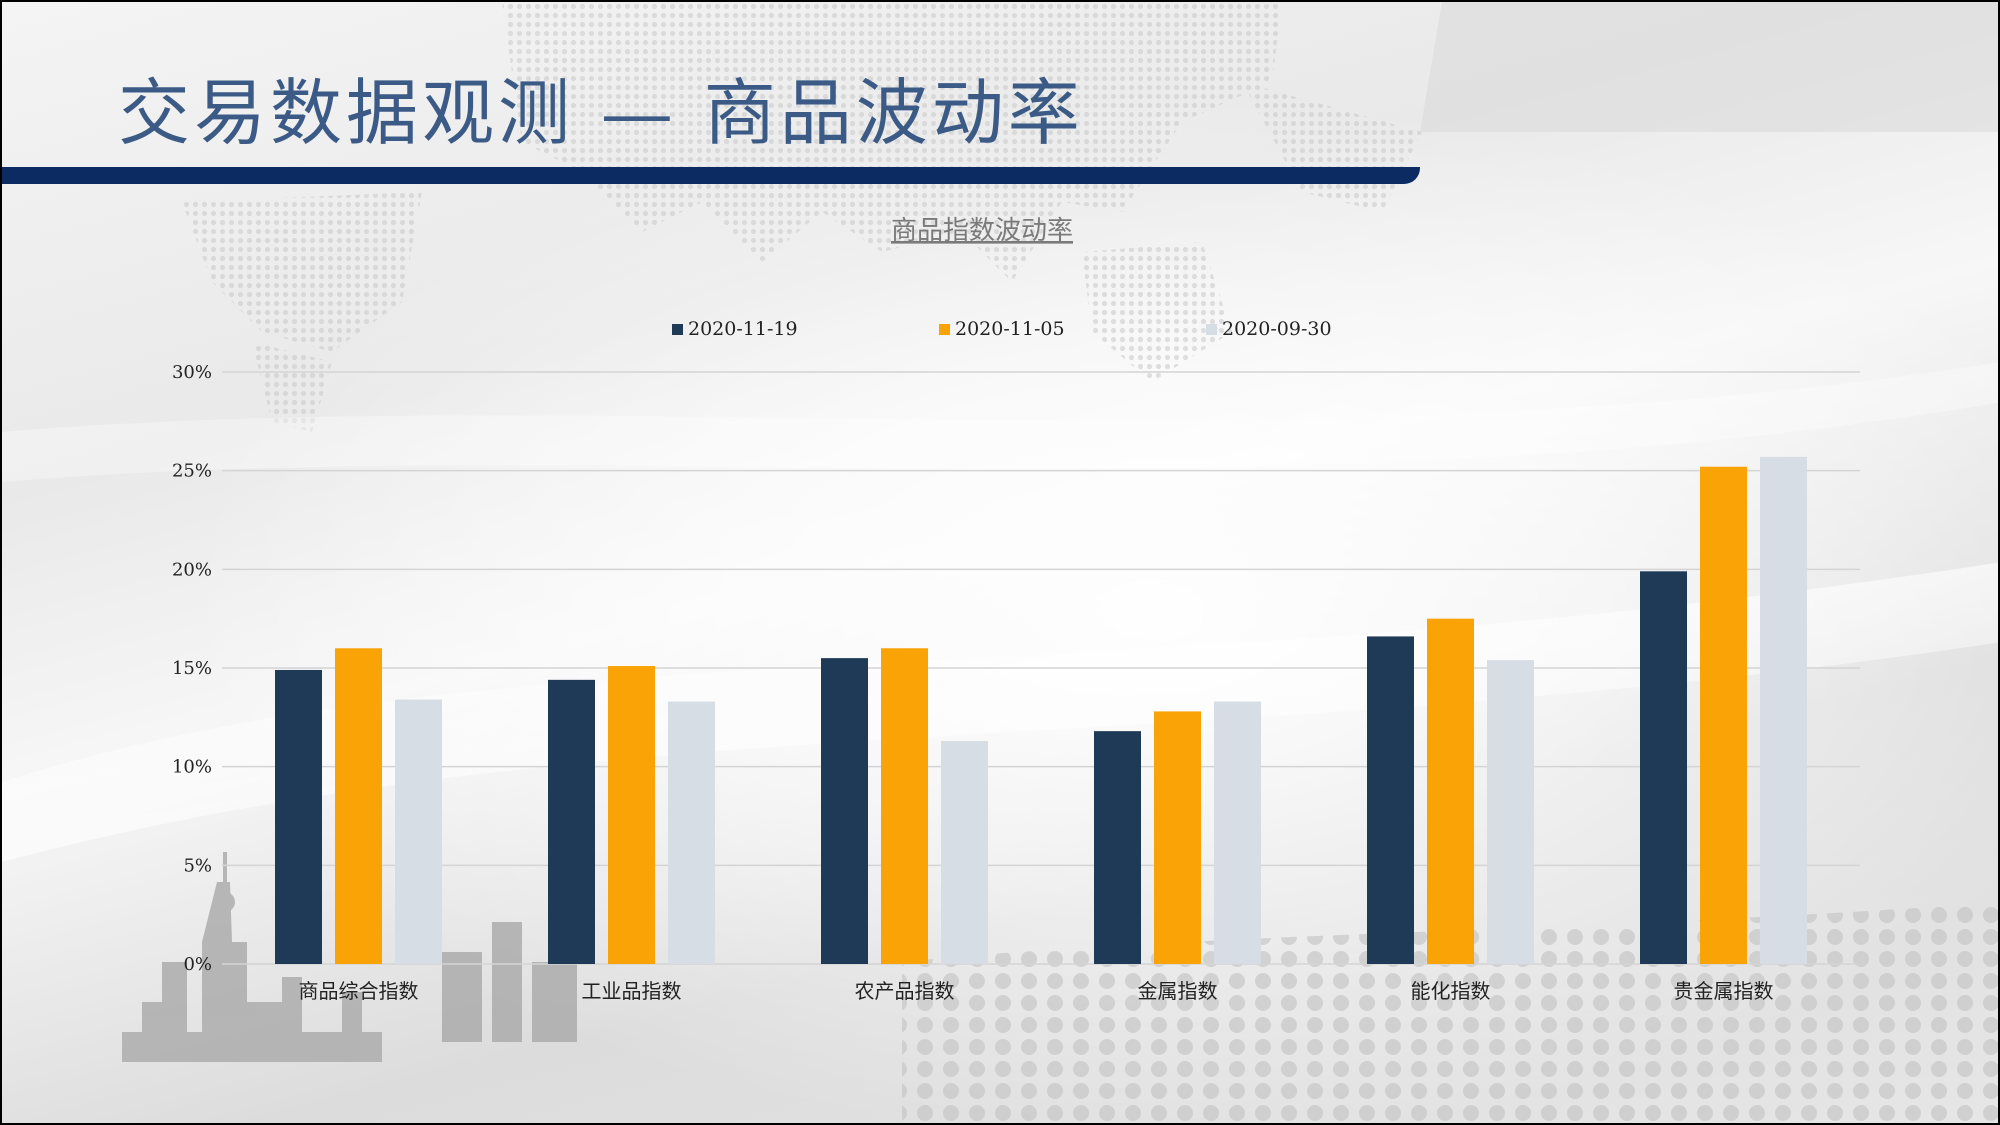 The width and height of the screenshot is (2000, 1125). Describe the element at coordinates (1510, 812) in the screenshot. I see `bar-2020-09-30-能化指数` at that location.